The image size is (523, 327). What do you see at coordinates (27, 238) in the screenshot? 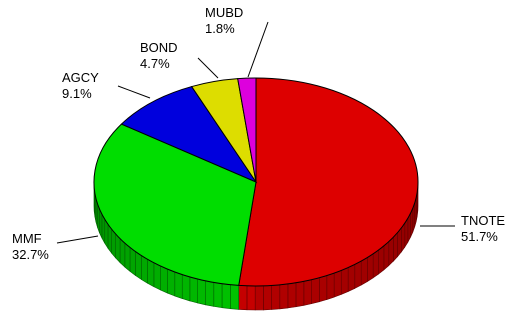
I see `slice-label-mmf: MMF` at bounding box center [27, 238].